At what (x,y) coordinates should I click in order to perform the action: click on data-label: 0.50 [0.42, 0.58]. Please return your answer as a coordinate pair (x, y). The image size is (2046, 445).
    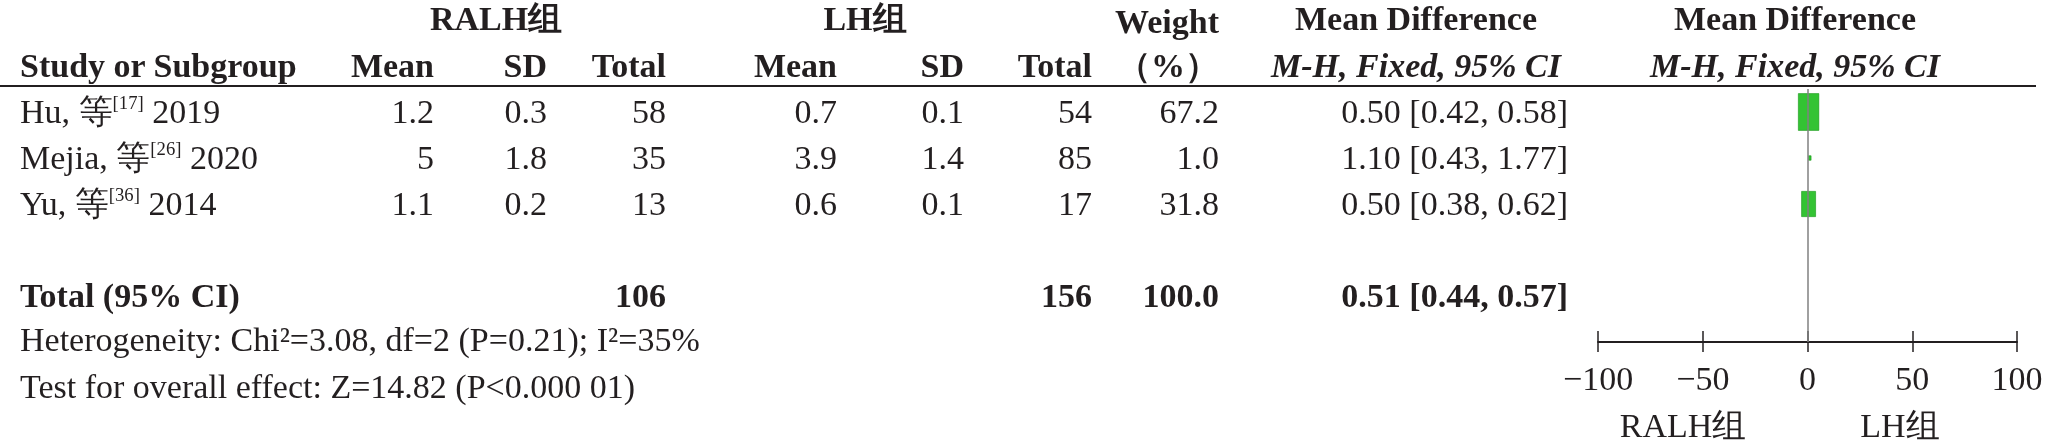
    Looking at the image, I should click on (1454, 112).